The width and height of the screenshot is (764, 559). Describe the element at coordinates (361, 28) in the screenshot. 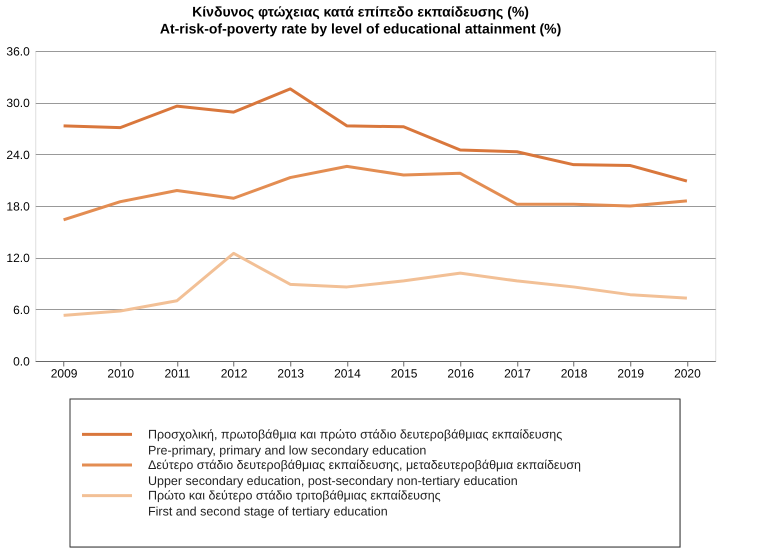

I see `chart-subtitle: At-risk-of-poverty rate by level of educational attainment (%)` at that location.